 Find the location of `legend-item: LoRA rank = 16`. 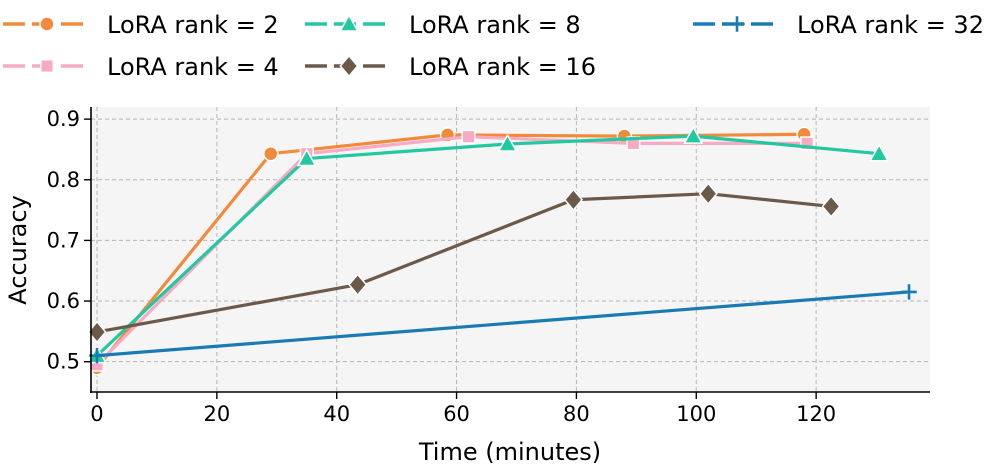

legend-item: LoRA rank = 16 is located at coordinates (450, 67).